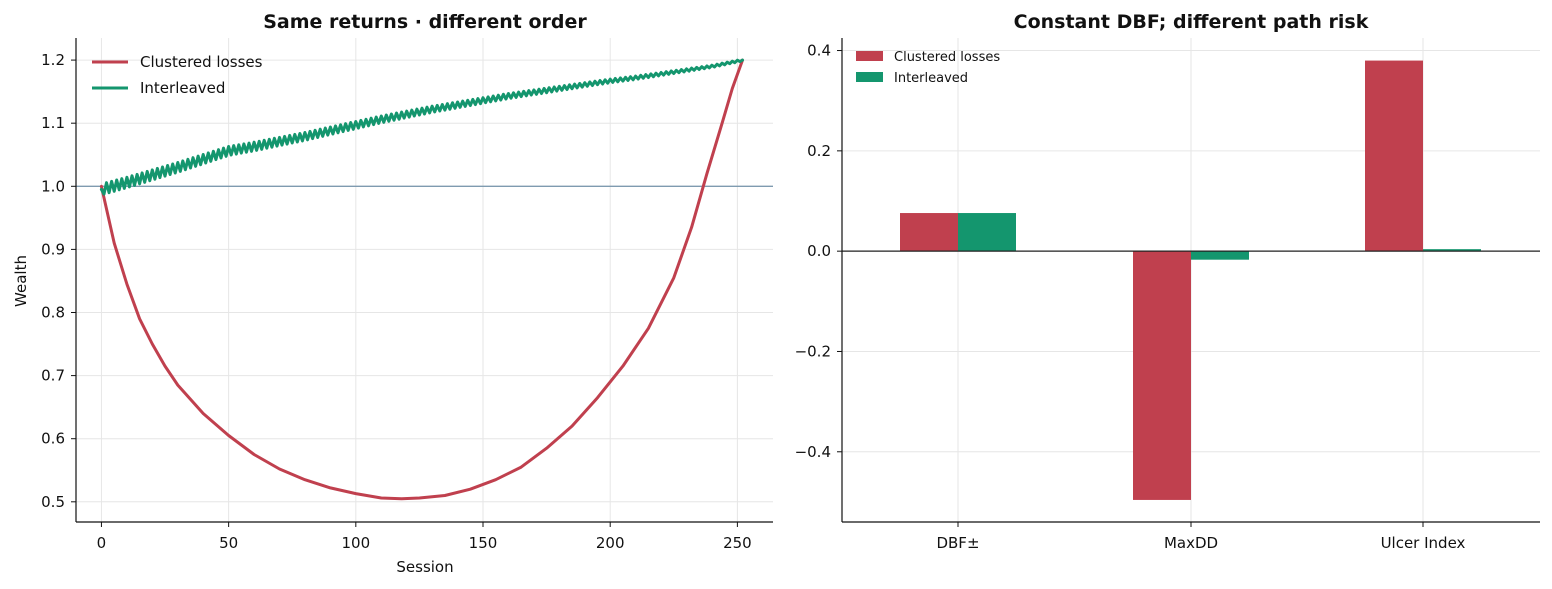 This screenshot has width=1552, height=589. What do you see at coordinates (1191, 543) in the screenshot?
I see `category-label: MaxDD` at bounding box center [1191, 543].